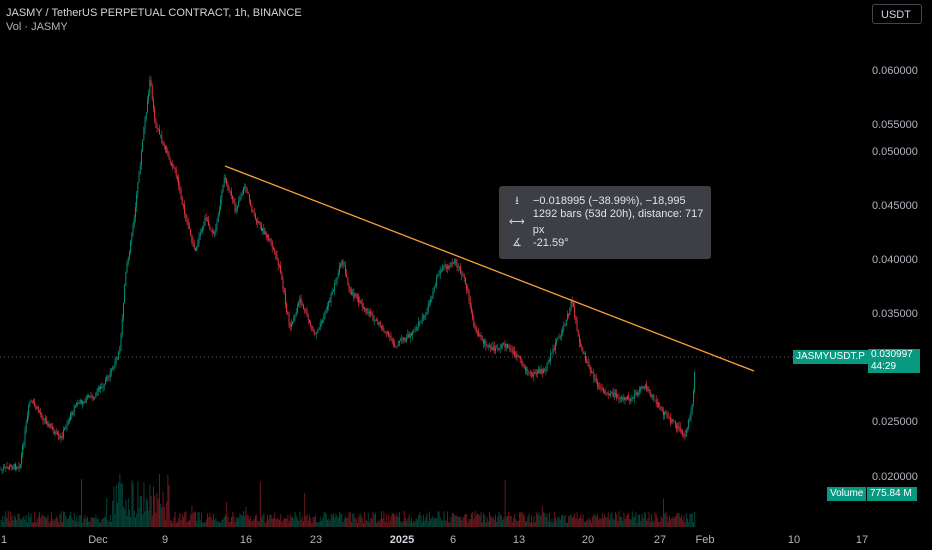 Image resolution: width=932 pixels, height=550 pixels. What do you see at coordinates (519, 540) in the screenshot?
I see `time-tick: 13` at bounding box center [519, 540].